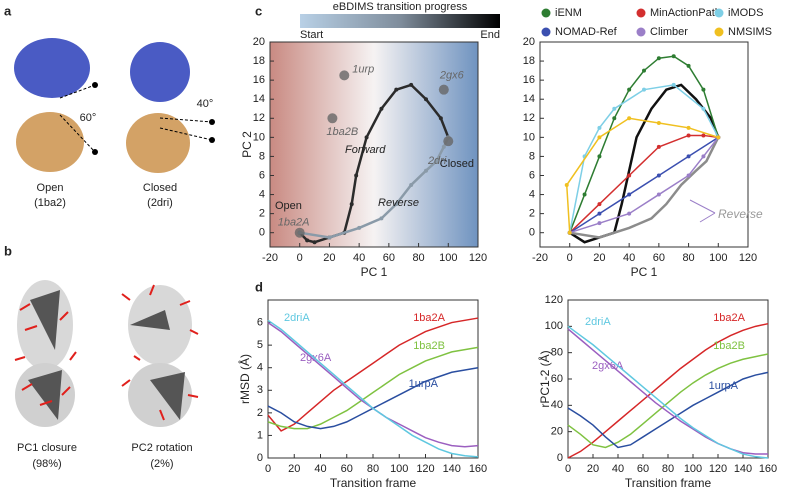 The width and height of the screenshot is (788, 490). Describe the element at coordinates (478, 469) in the screenshot. I see `x-tick-label: 160` at that location.